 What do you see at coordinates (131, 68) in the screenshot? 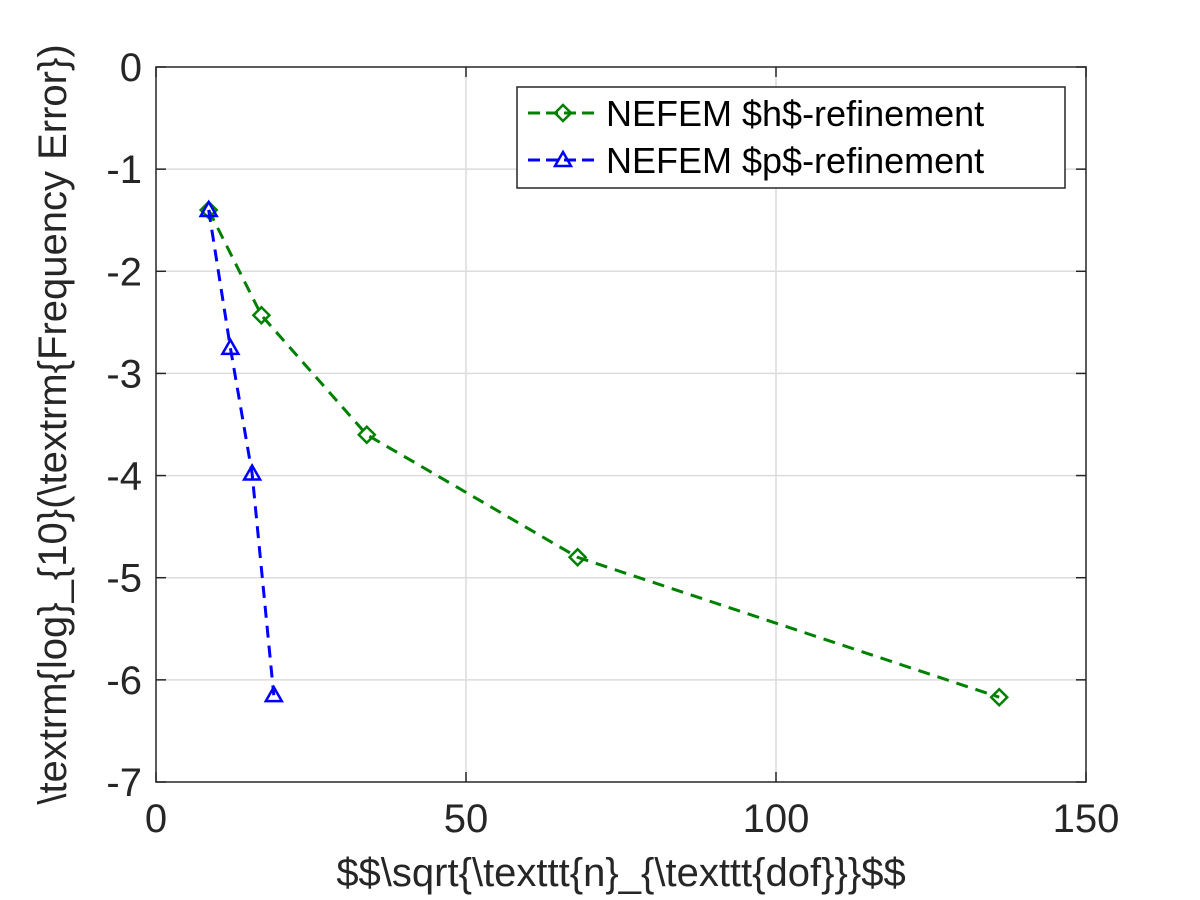
I see `y-tick-label: 0` at bounding box center [131, 68].